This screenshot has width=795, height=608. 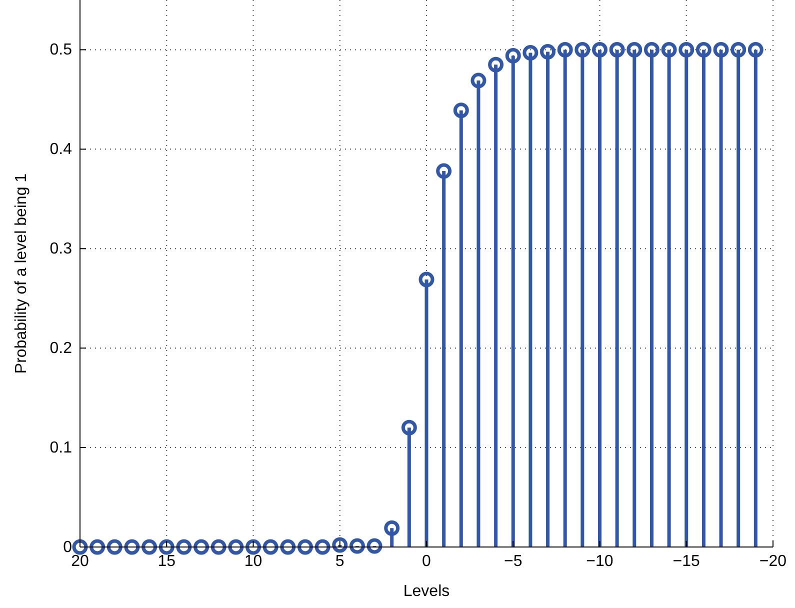 What do you see at coordinates (427, 561) in the screenshot?
I see `x-tick-label: 0` at bounding box center [427, 561].